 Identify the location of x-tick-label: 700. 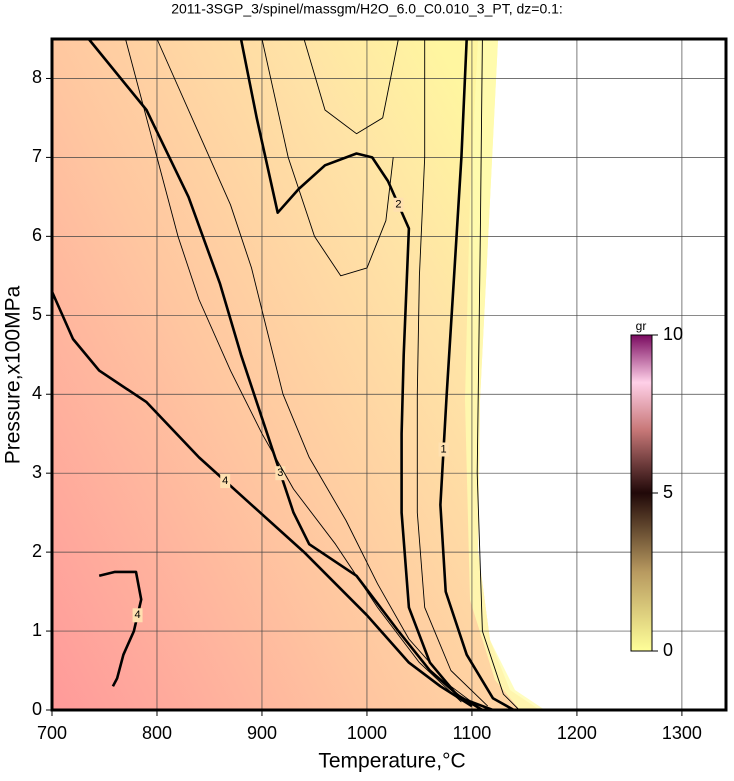
(52, 733).